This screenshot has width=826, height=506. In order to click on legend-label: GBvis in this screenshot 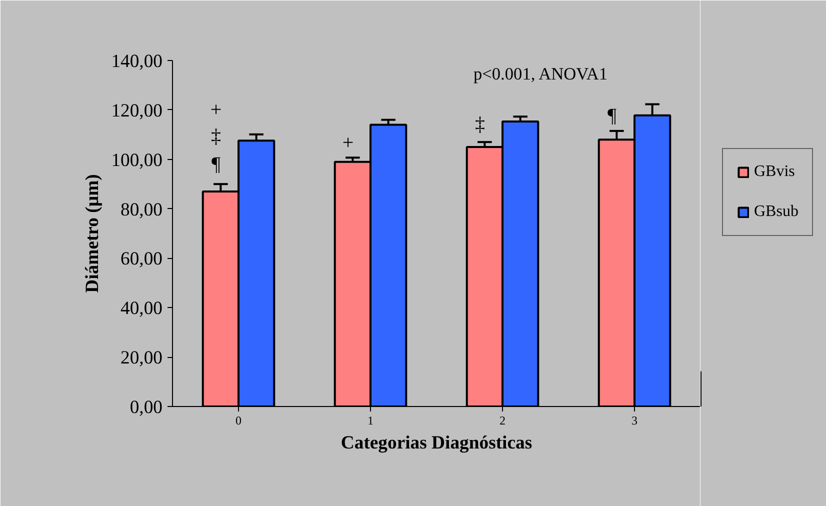, I will do `click(774, 172)`.